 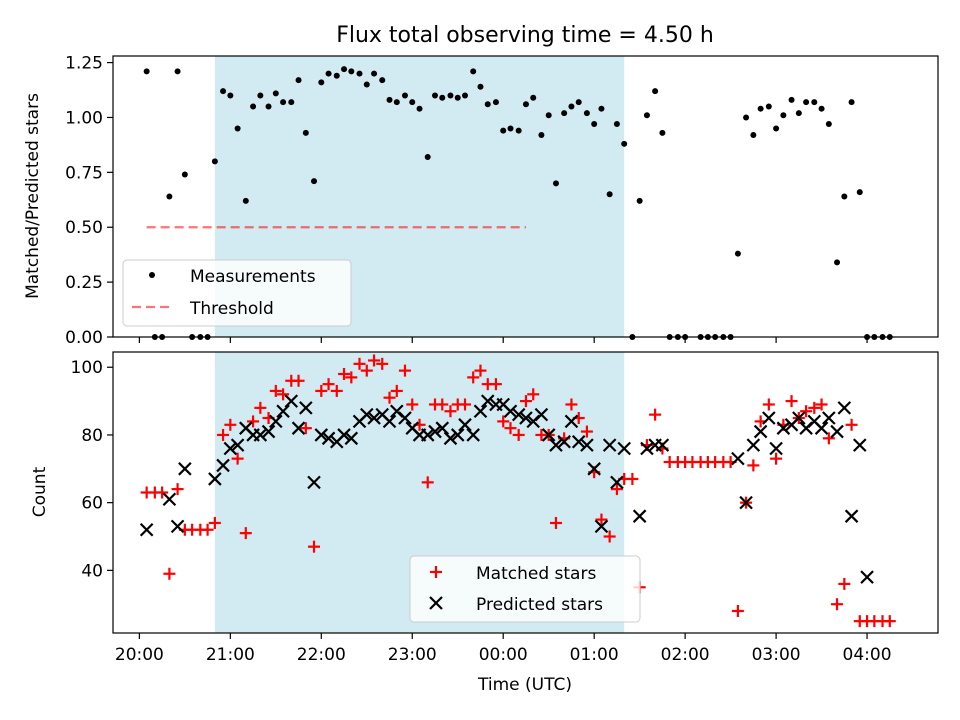 What do you see at coordinates (525, 35) in the screenshot?
I see `chart-title: Flux total observing time = 4.50 h` at bounding box center [525, 35].